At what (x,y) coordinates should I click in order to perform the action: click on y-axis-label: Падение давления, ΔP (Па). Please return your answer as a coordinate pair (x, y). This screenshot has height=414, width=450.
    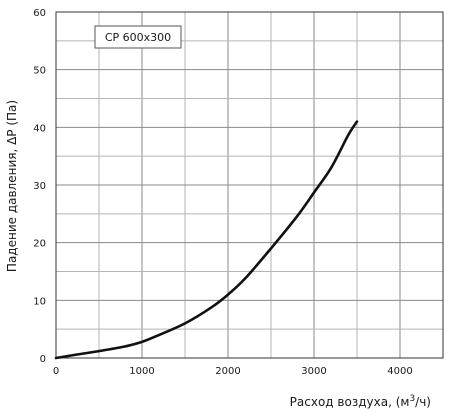
    Looking at the image, I should click on (12, 186).